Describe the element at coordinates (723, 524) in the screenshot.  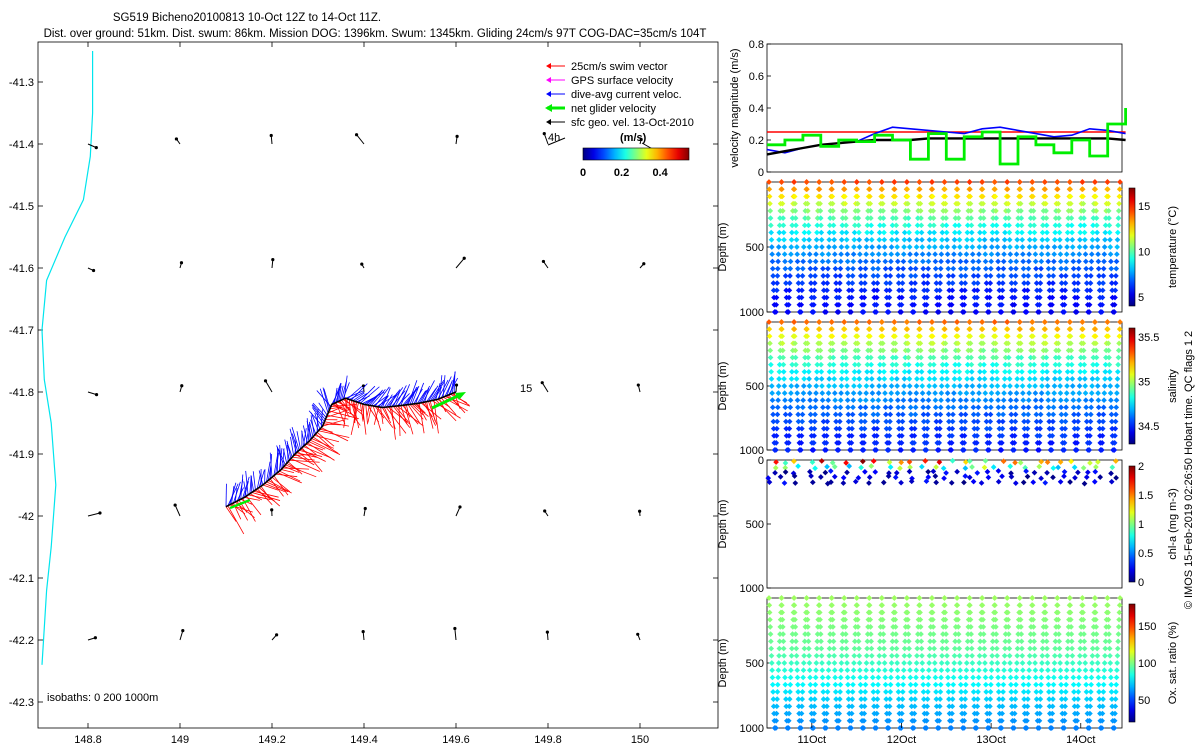
I see `chlorophyll-ylabel: Depth (m)` at that location.